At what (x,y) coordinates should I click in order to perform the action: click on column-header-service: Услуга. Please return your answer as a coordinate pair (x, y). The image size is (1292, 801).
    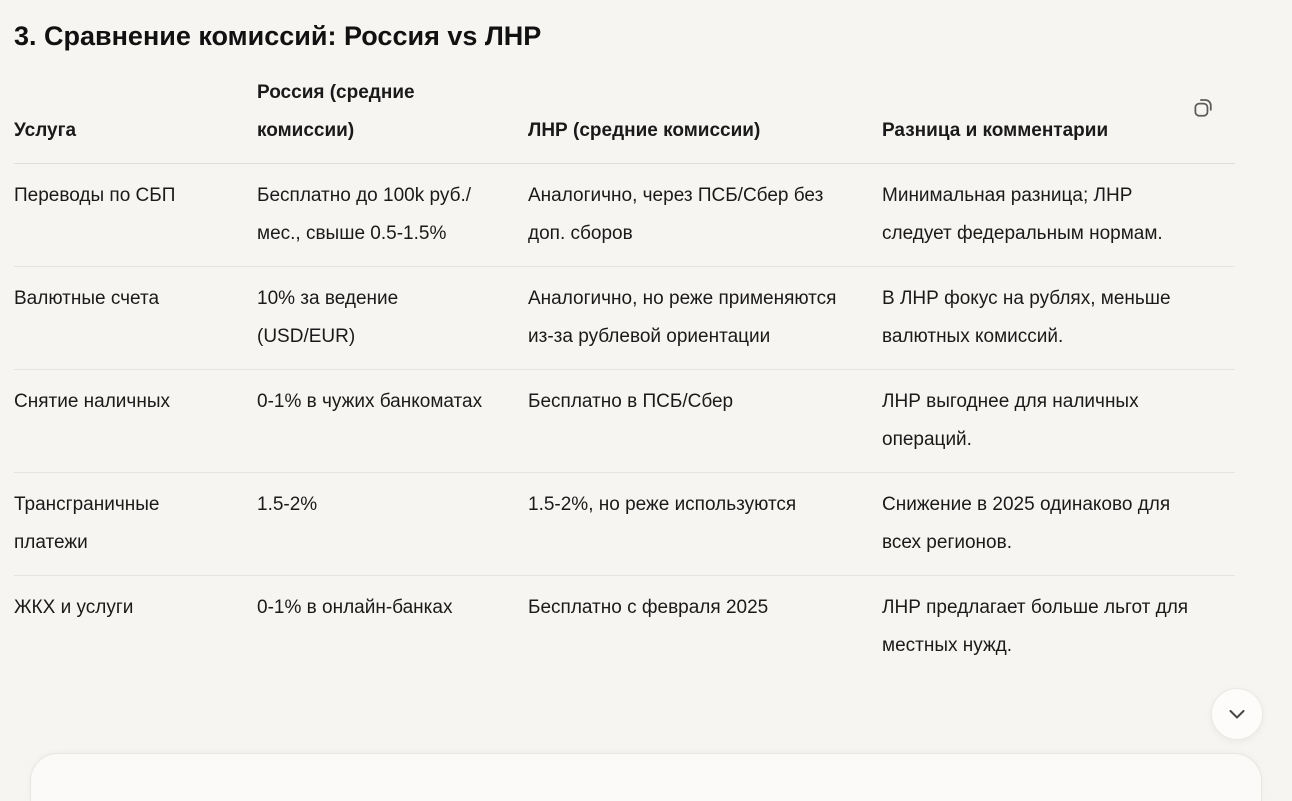
    Looking at the image, I should click on (135, 119).